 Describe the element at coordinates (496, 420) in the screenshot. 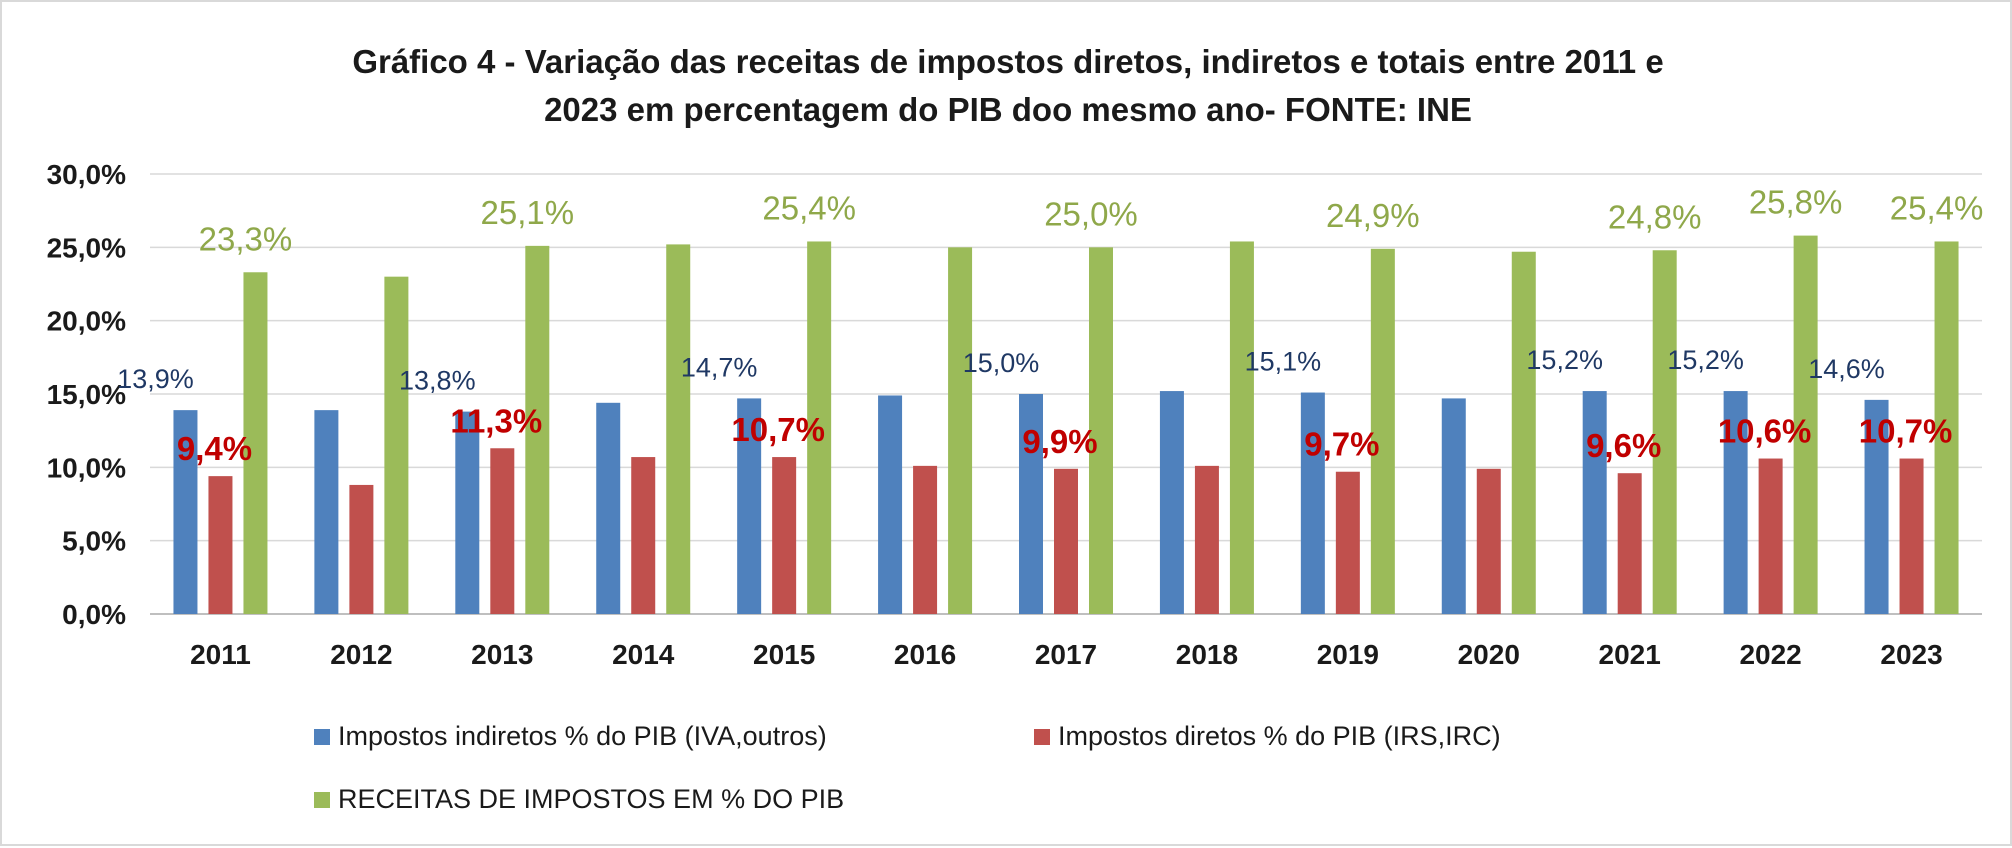

I see `data-label-direct: 11,3%` at that location.